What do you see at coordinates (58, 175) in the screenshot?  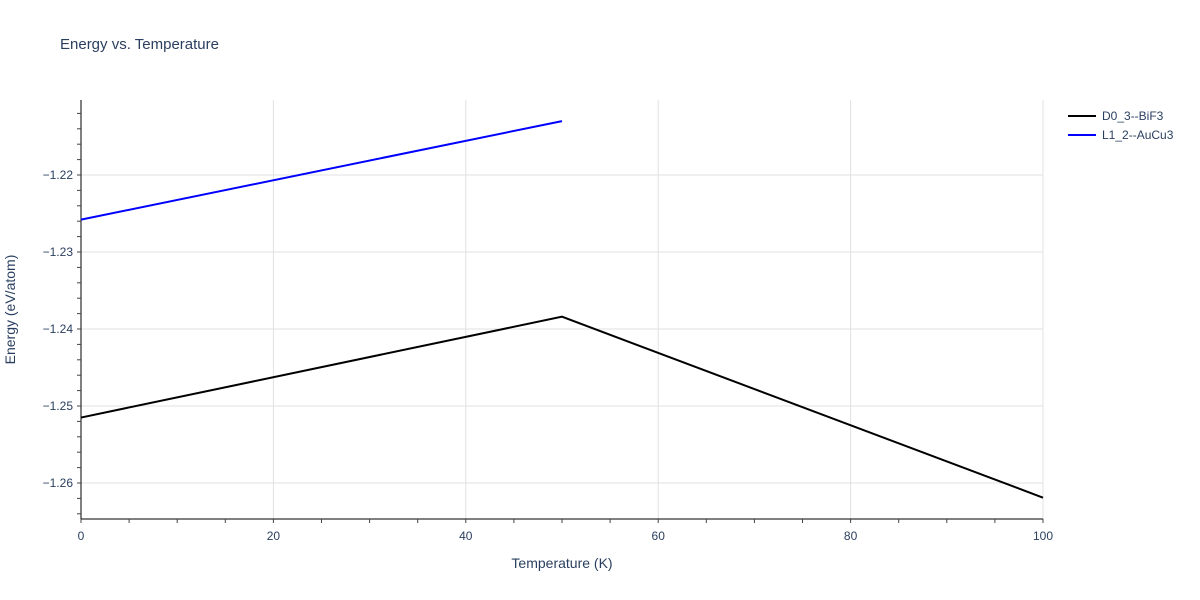 I see `y-tick-label: −1.22` at bounding box center [58, 175].